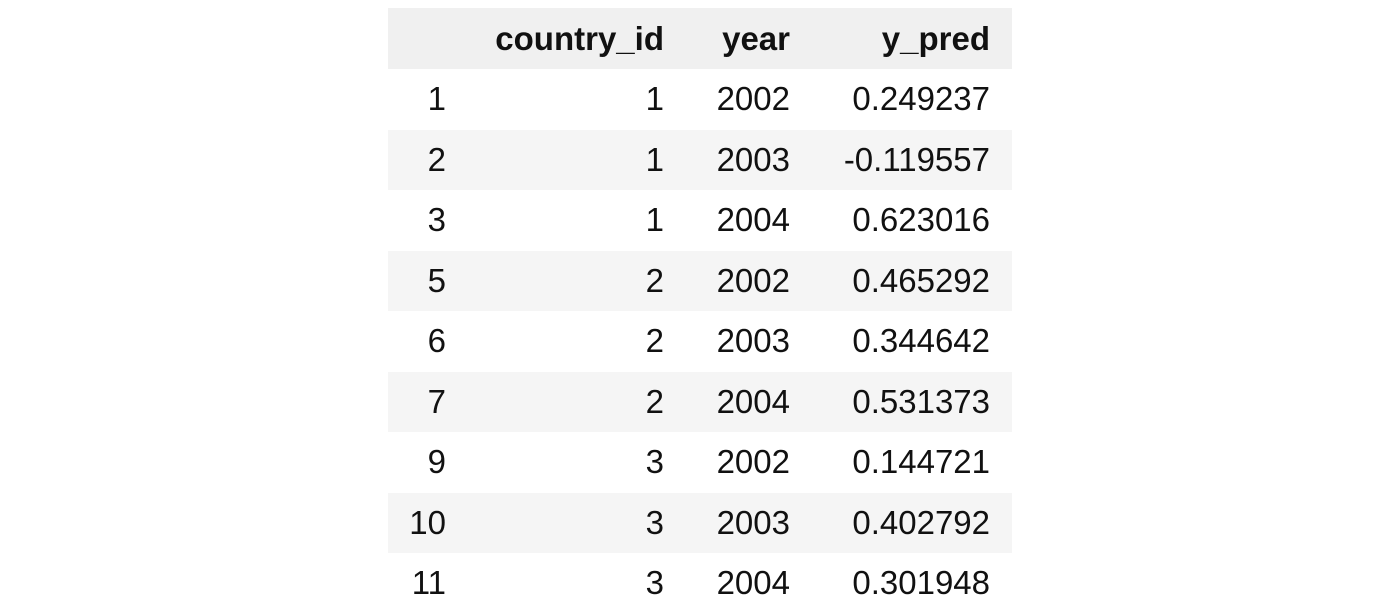  I want to click on cell-y-pred: 0.249237, so click(921, 99).